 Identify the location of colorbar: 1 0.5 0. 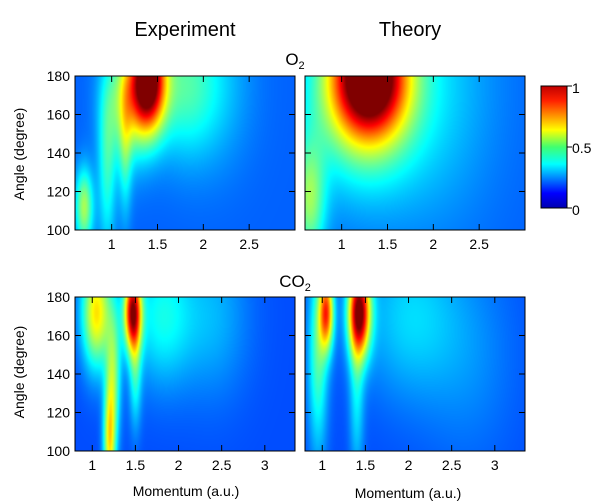
(566, 149).